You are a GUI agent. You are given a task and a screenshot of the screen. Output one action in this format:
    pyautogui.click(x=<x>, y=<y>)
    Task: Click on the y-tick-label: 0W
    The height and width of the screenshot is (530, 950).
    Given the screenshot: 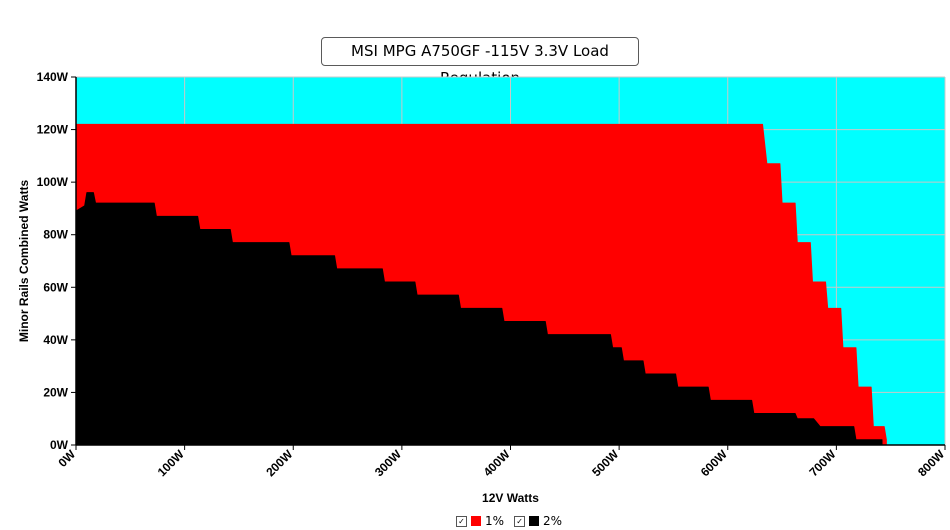 What is the action you would take?
    pyautogui.click(x=59, y=445)
    